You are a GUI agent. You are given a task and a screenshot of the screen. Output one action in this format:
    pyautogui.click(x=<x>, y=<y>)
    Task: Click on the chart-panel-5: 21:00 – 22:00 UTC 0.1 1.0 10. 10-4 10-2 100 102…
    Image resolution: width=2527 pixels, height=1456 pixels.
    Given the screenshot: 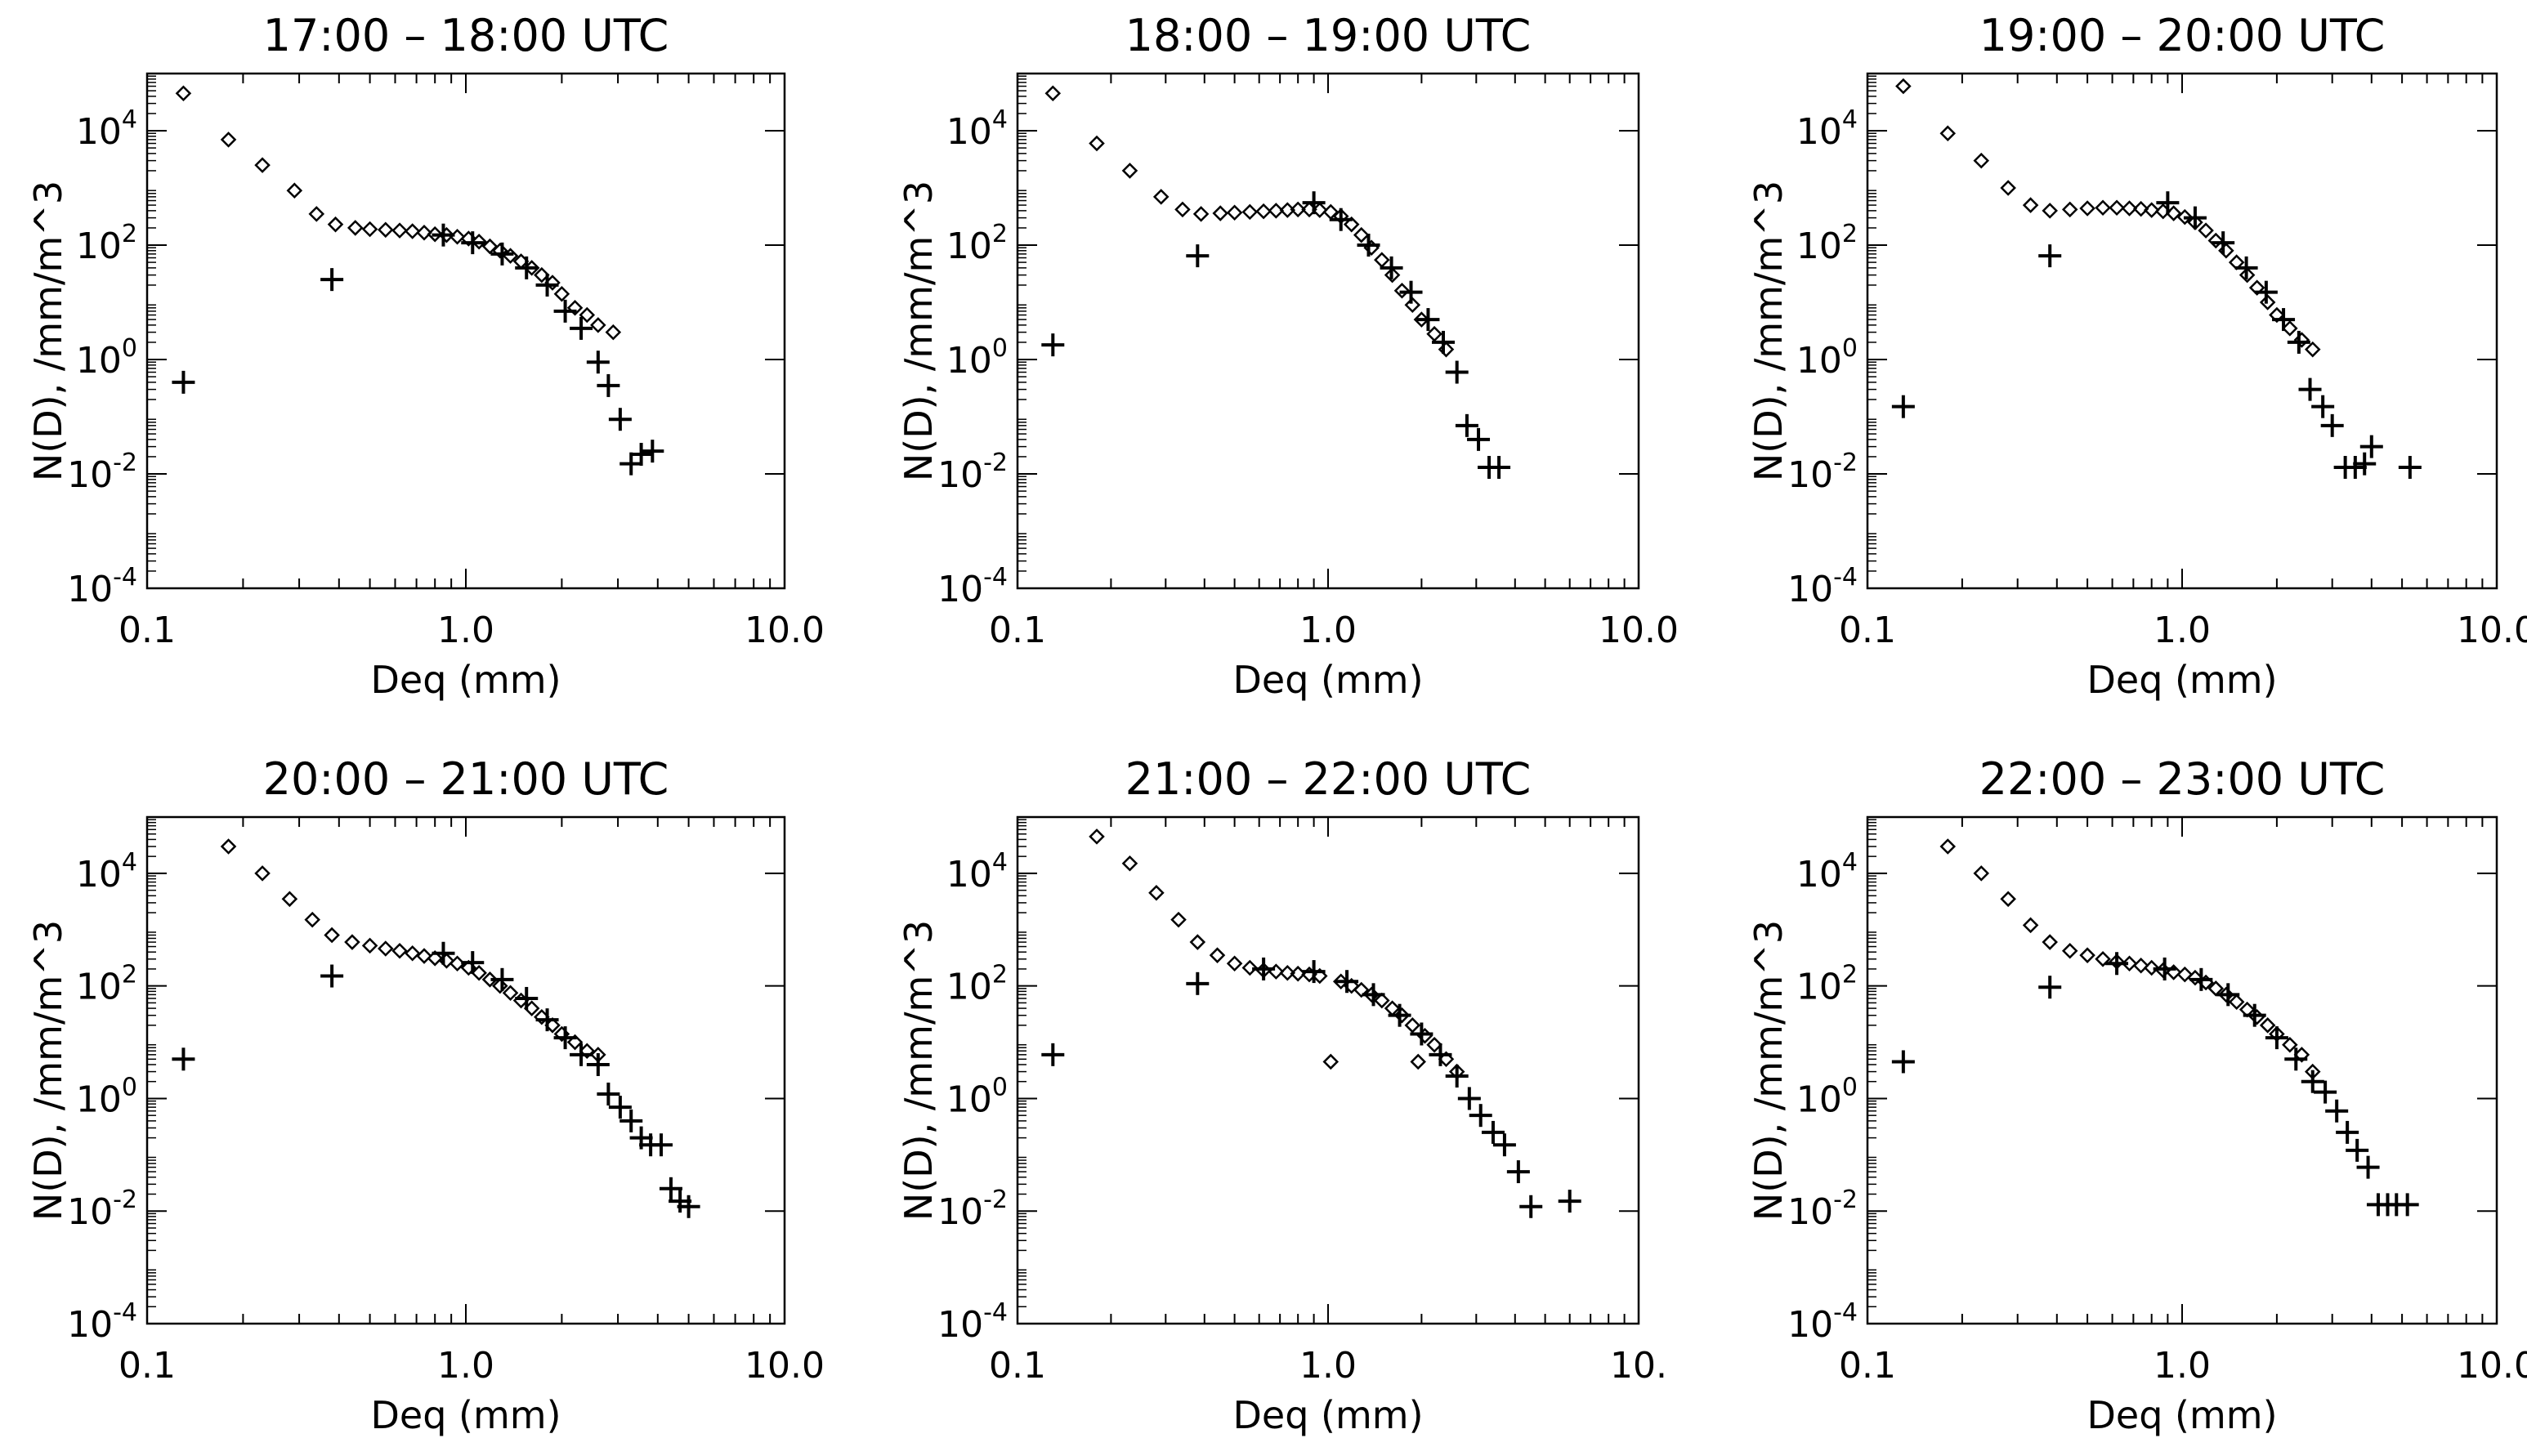 What is the action you would take?
    pyautogui.click(x=1282, y=1095)
    